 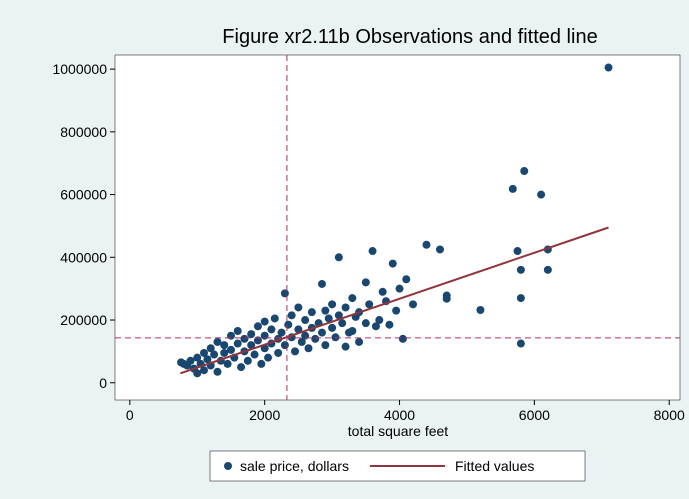 I want to click on x-tick-label: 8000, so click(x=669, y=415).